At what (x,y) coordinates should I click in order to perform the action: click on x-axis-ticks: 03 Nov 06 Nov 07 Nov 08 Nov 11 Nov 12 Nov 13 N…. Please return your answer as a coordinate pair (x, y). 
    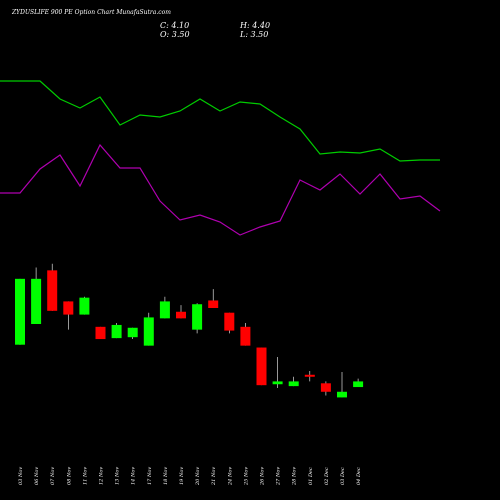
    Looking at the image, I should click on (190, 476).